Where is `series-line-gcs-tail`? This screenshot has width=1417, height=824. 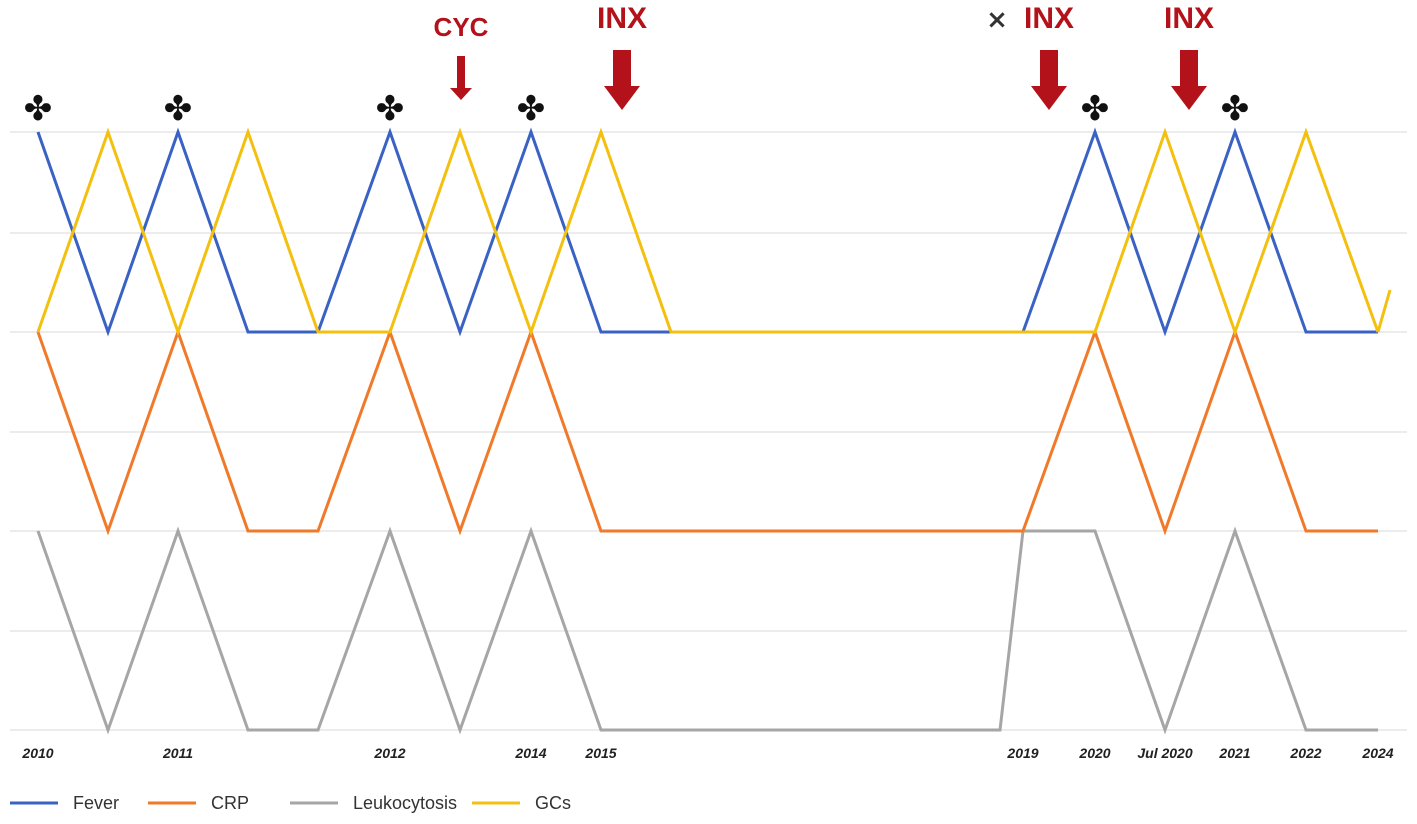 series-line-gcs-tail is located at coordinates (1384, 311).